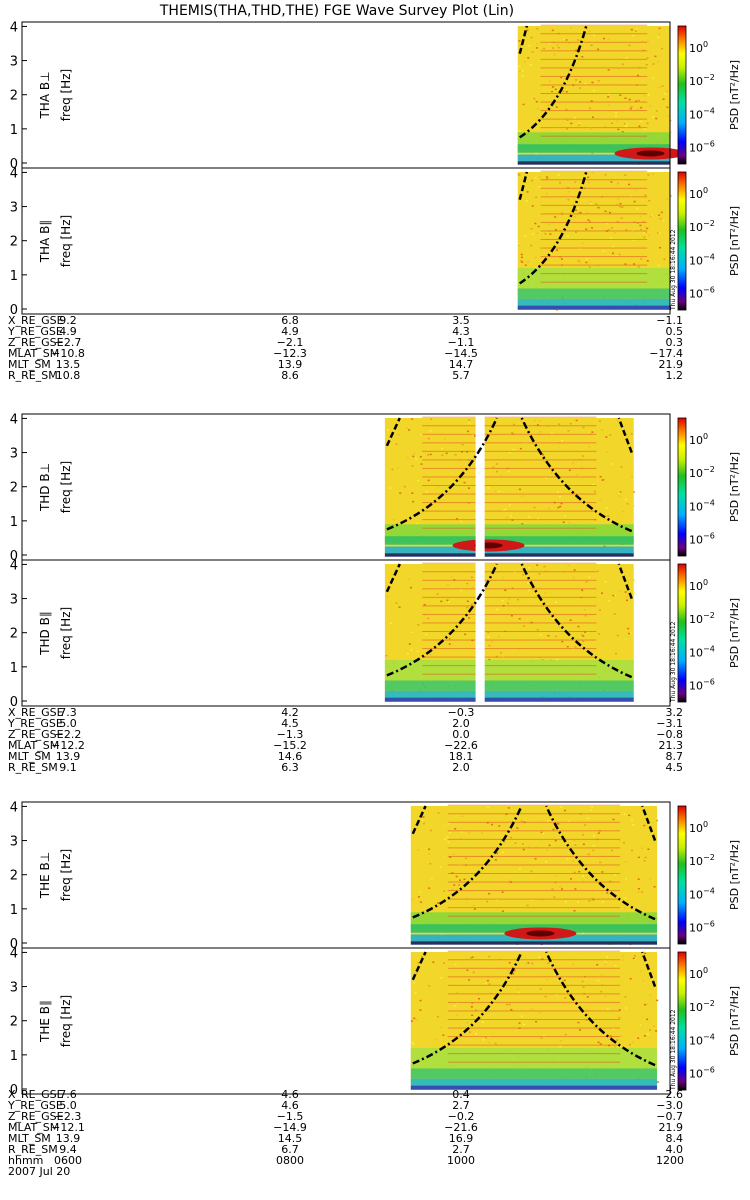 Image resolution: width=750 pixels, height=1200 pixels. I want to click on psd-band, so click(509, 694).